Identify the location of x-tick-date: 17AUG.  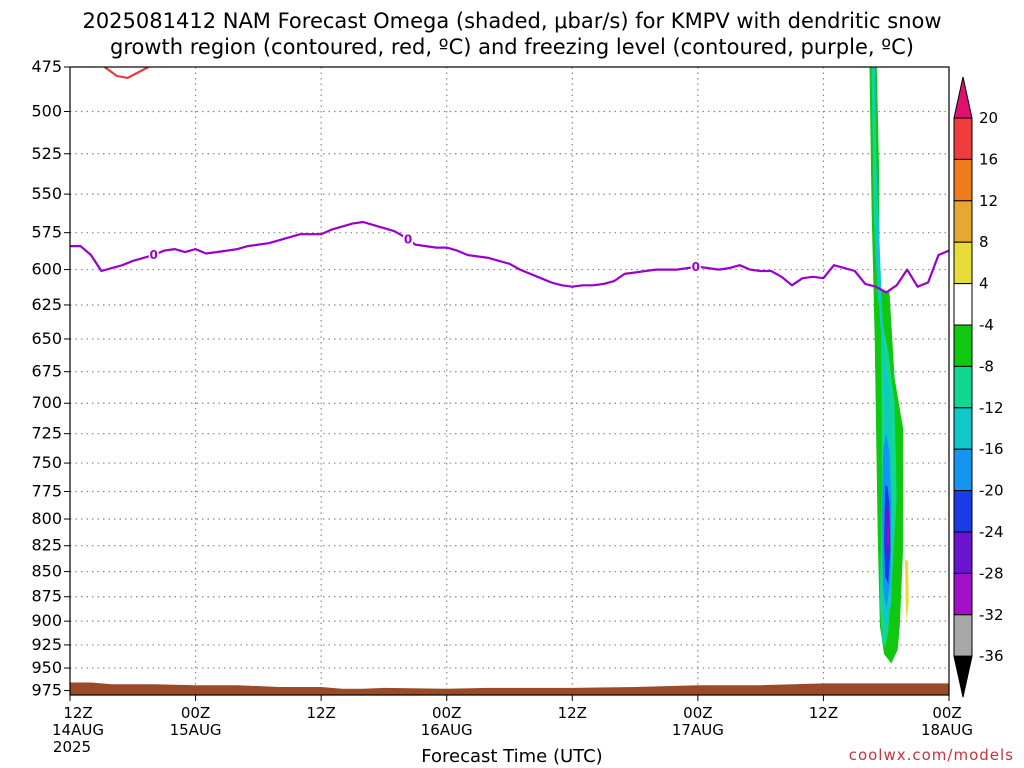
(698, 730).